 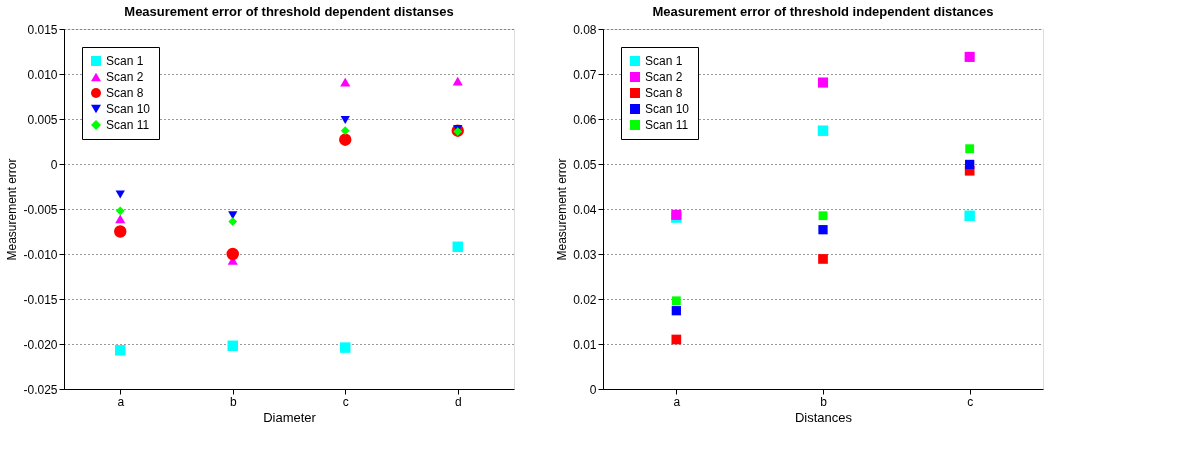 What do you see at coordinates (585, 119) in the screenshot?
I see `y-tick-label: 0.06` at bounding box center [585, 119].